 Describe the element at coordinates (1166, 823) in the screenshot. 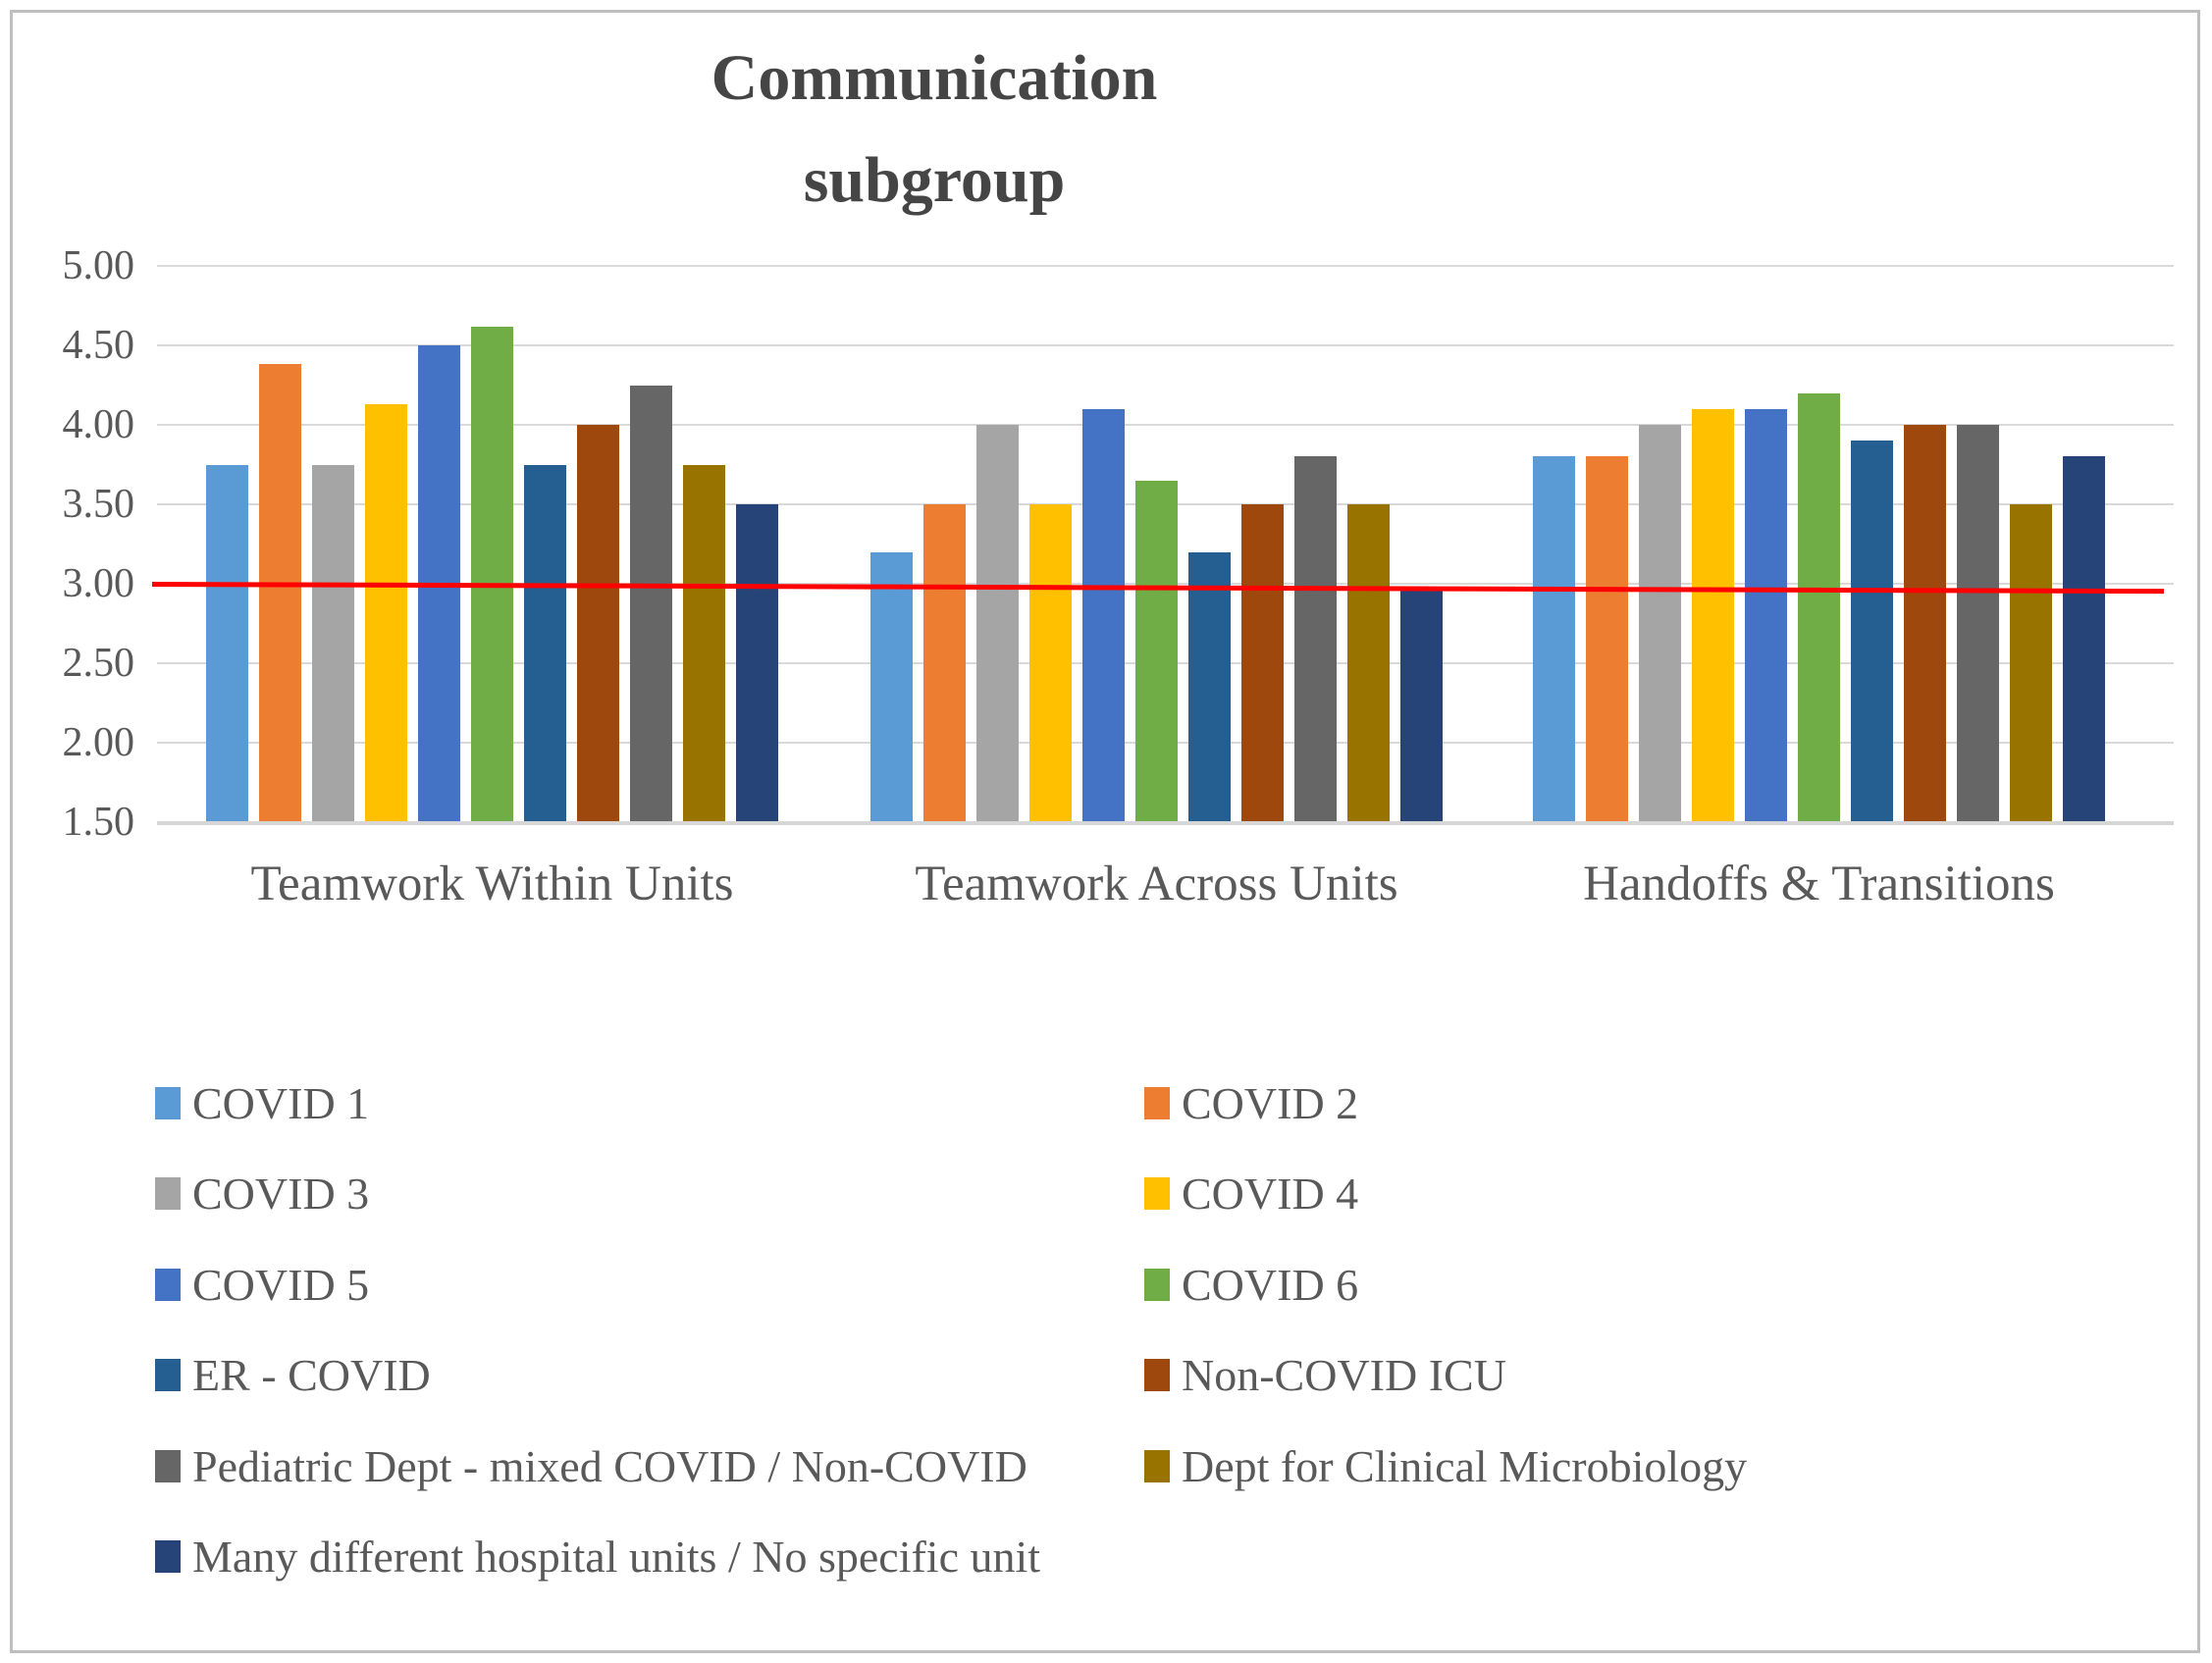

I see `x-axis-line` at that location.